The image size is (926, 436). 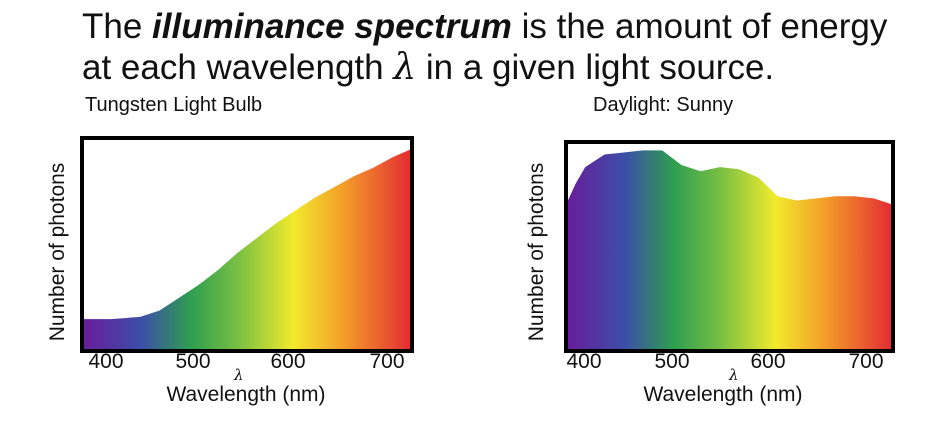 What do you see at coordinates (174, 105) in the screenshot?
I see `tungsten-chart-title: Tungsten Light Bulb` at bounding box center [174, 105].